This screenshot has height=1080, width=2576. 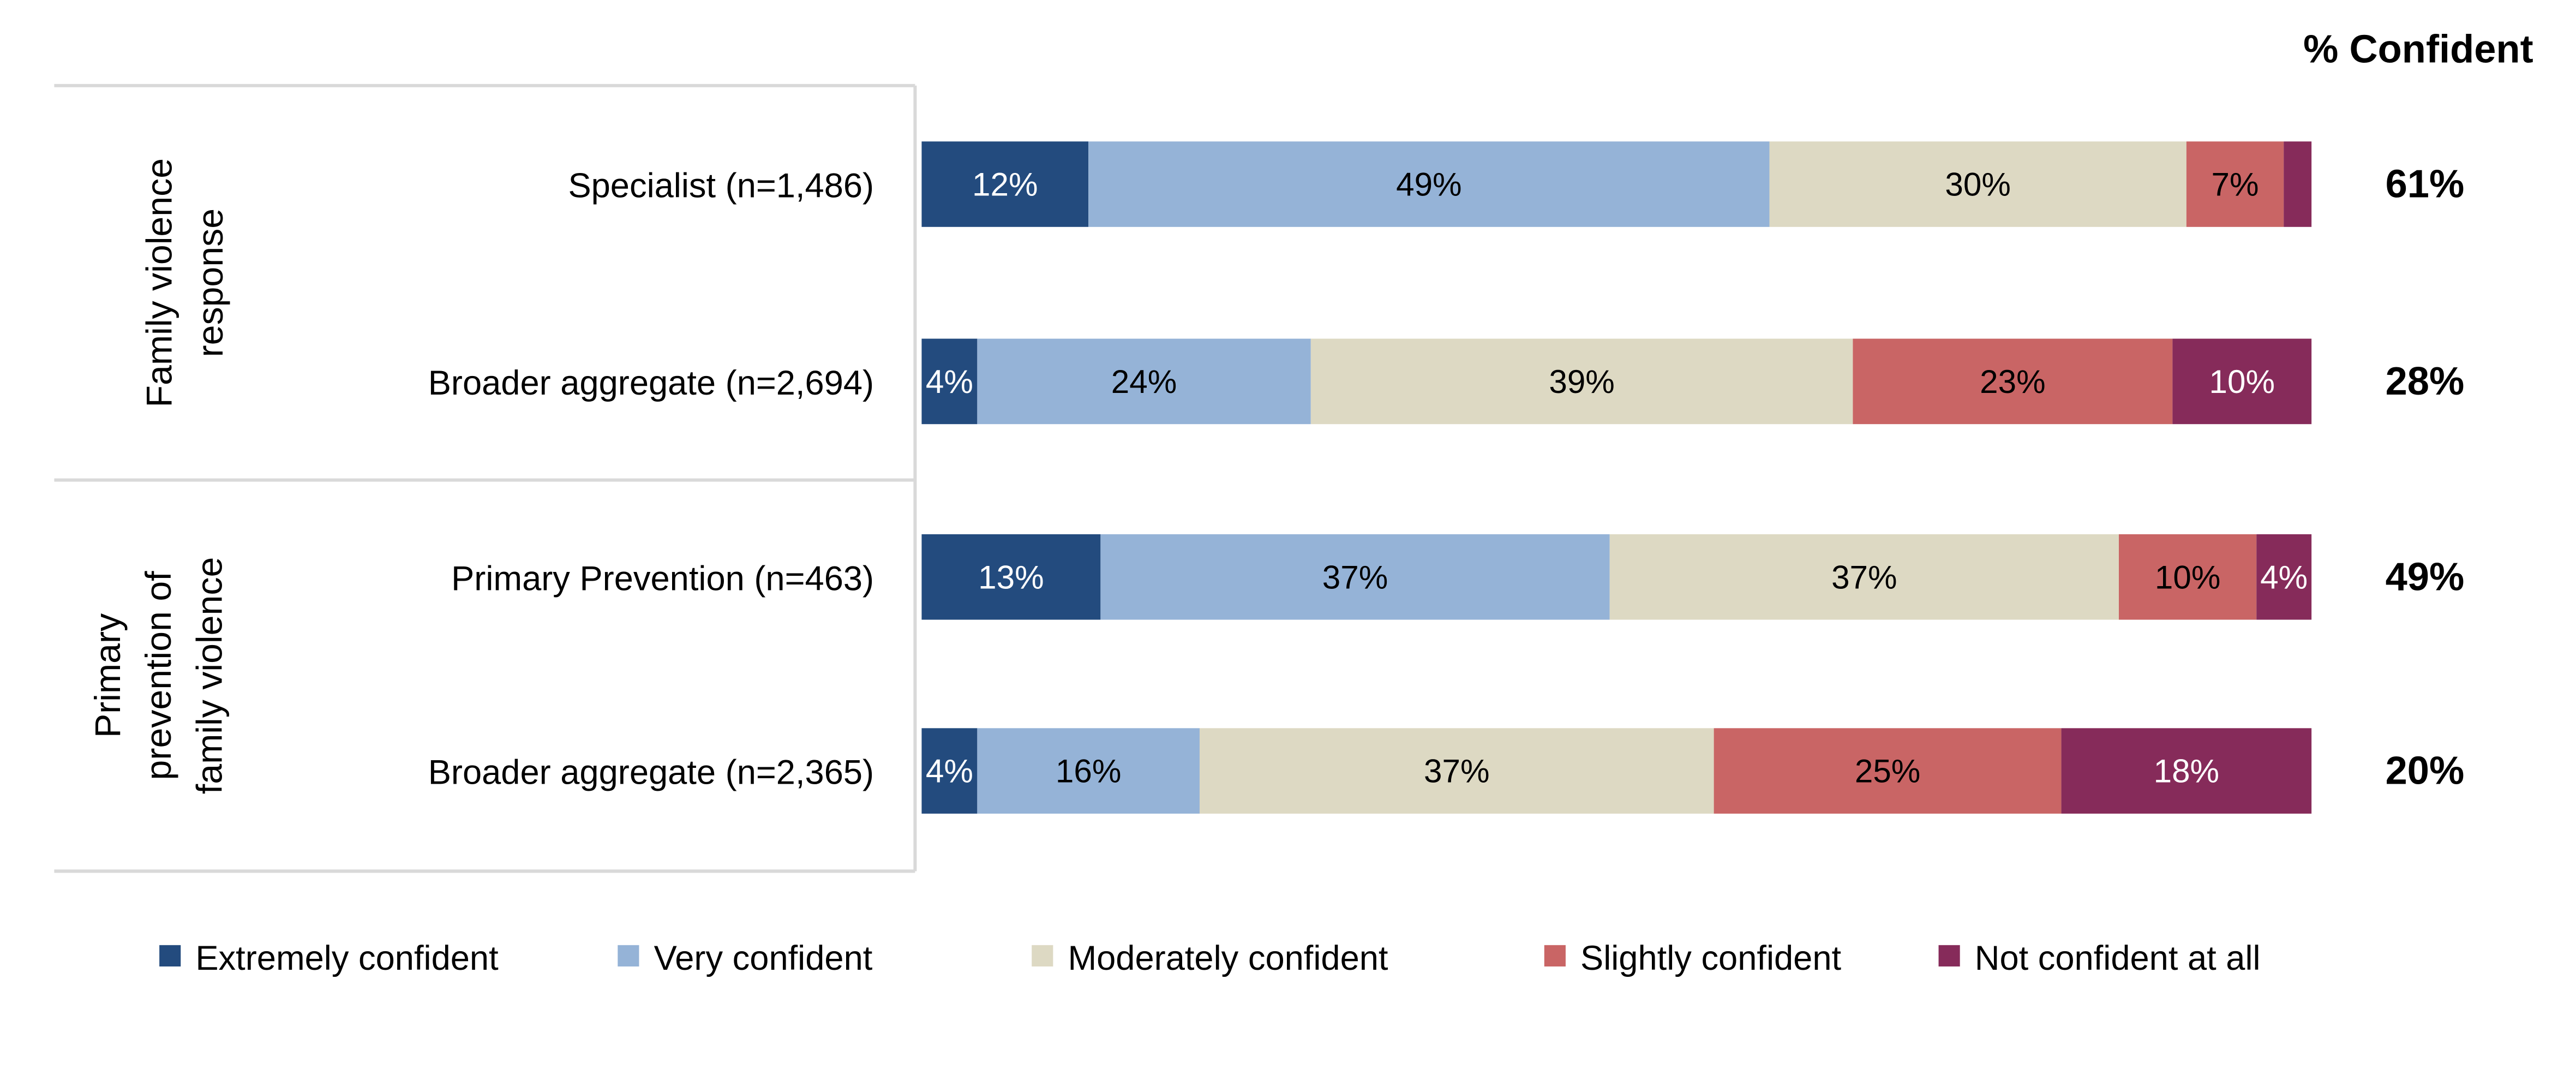 I want to click on segment-data-label: 16%, so click(x=1089, y=771).